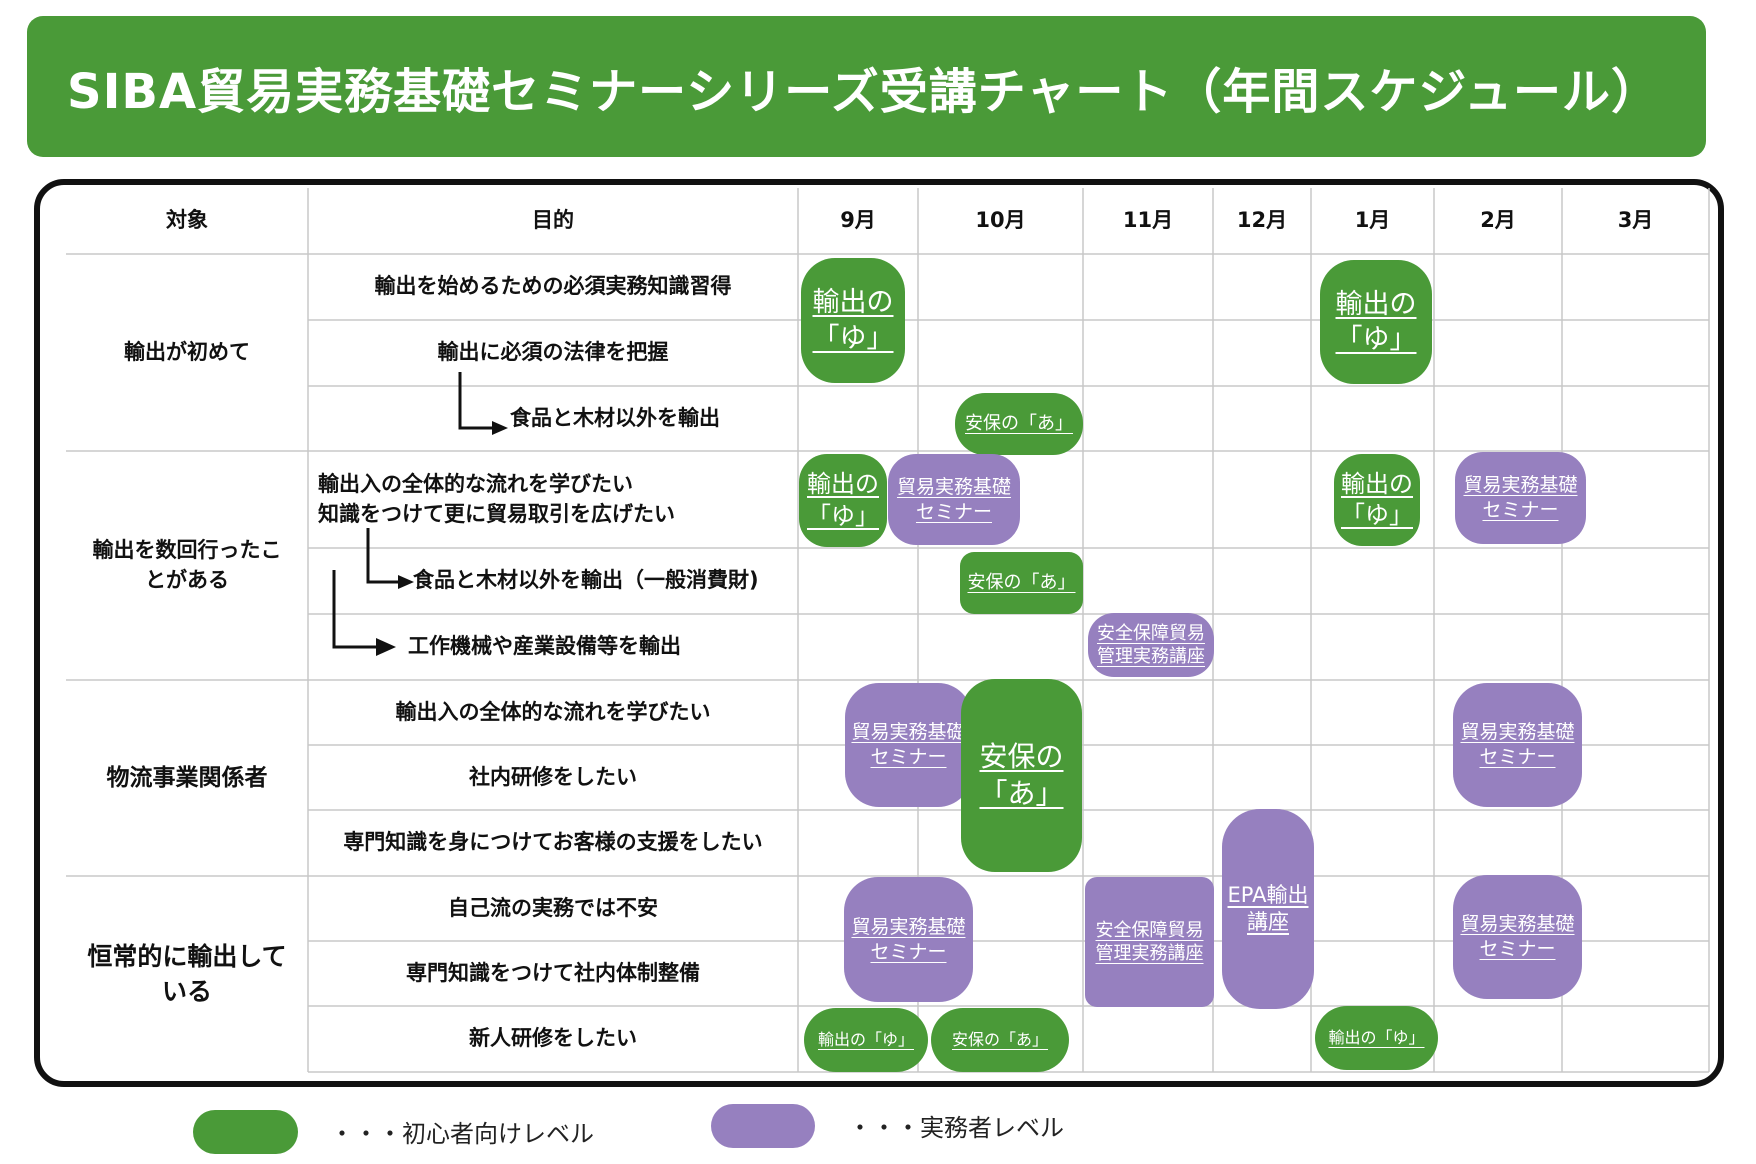 The width and height of the screenshot is (1756, 1164). Describe the element at coordinates (553, 776) in the screenshot. I see `purpose-row: 社内研修をしたい` at that location.